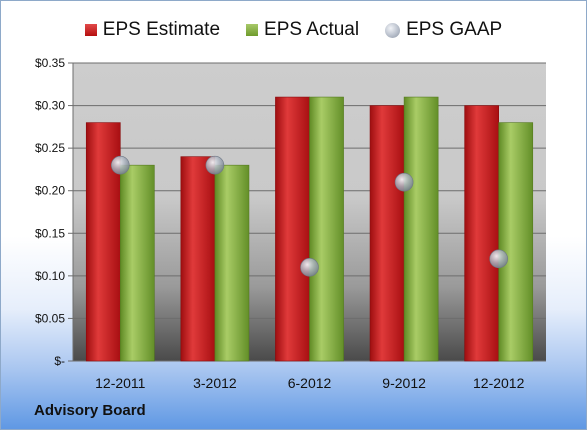 The image size is (587, 430). What do you see at coordinates (404, 383) in the screenshot?
I see `x-tick-label: 9-2012` at bounding box center [404, 383].